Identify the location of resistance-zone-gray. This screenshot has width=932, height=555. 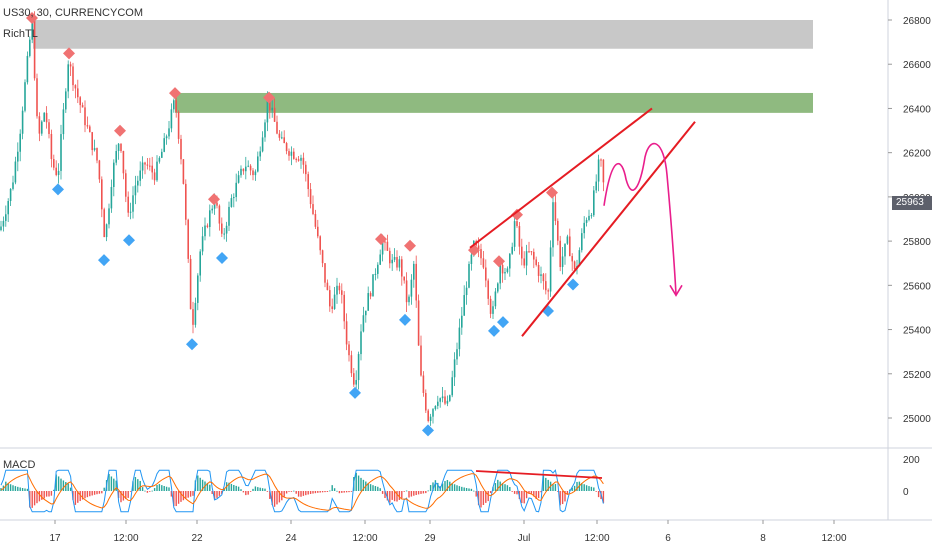
(423, 34).